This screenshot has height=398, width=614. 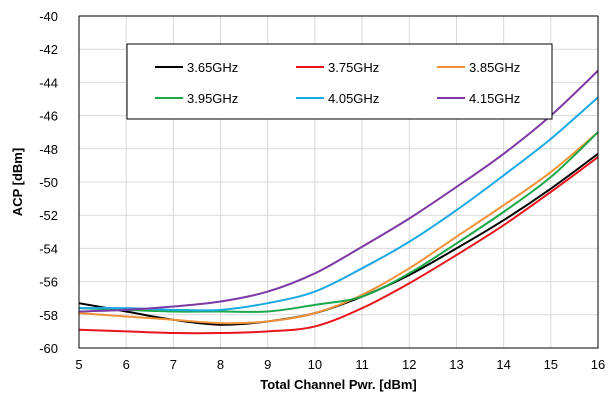 What do you see at coordinates (48, 82) in the screenshot?
I see `y-tick-label: -44` at bounding box center [48, 82].